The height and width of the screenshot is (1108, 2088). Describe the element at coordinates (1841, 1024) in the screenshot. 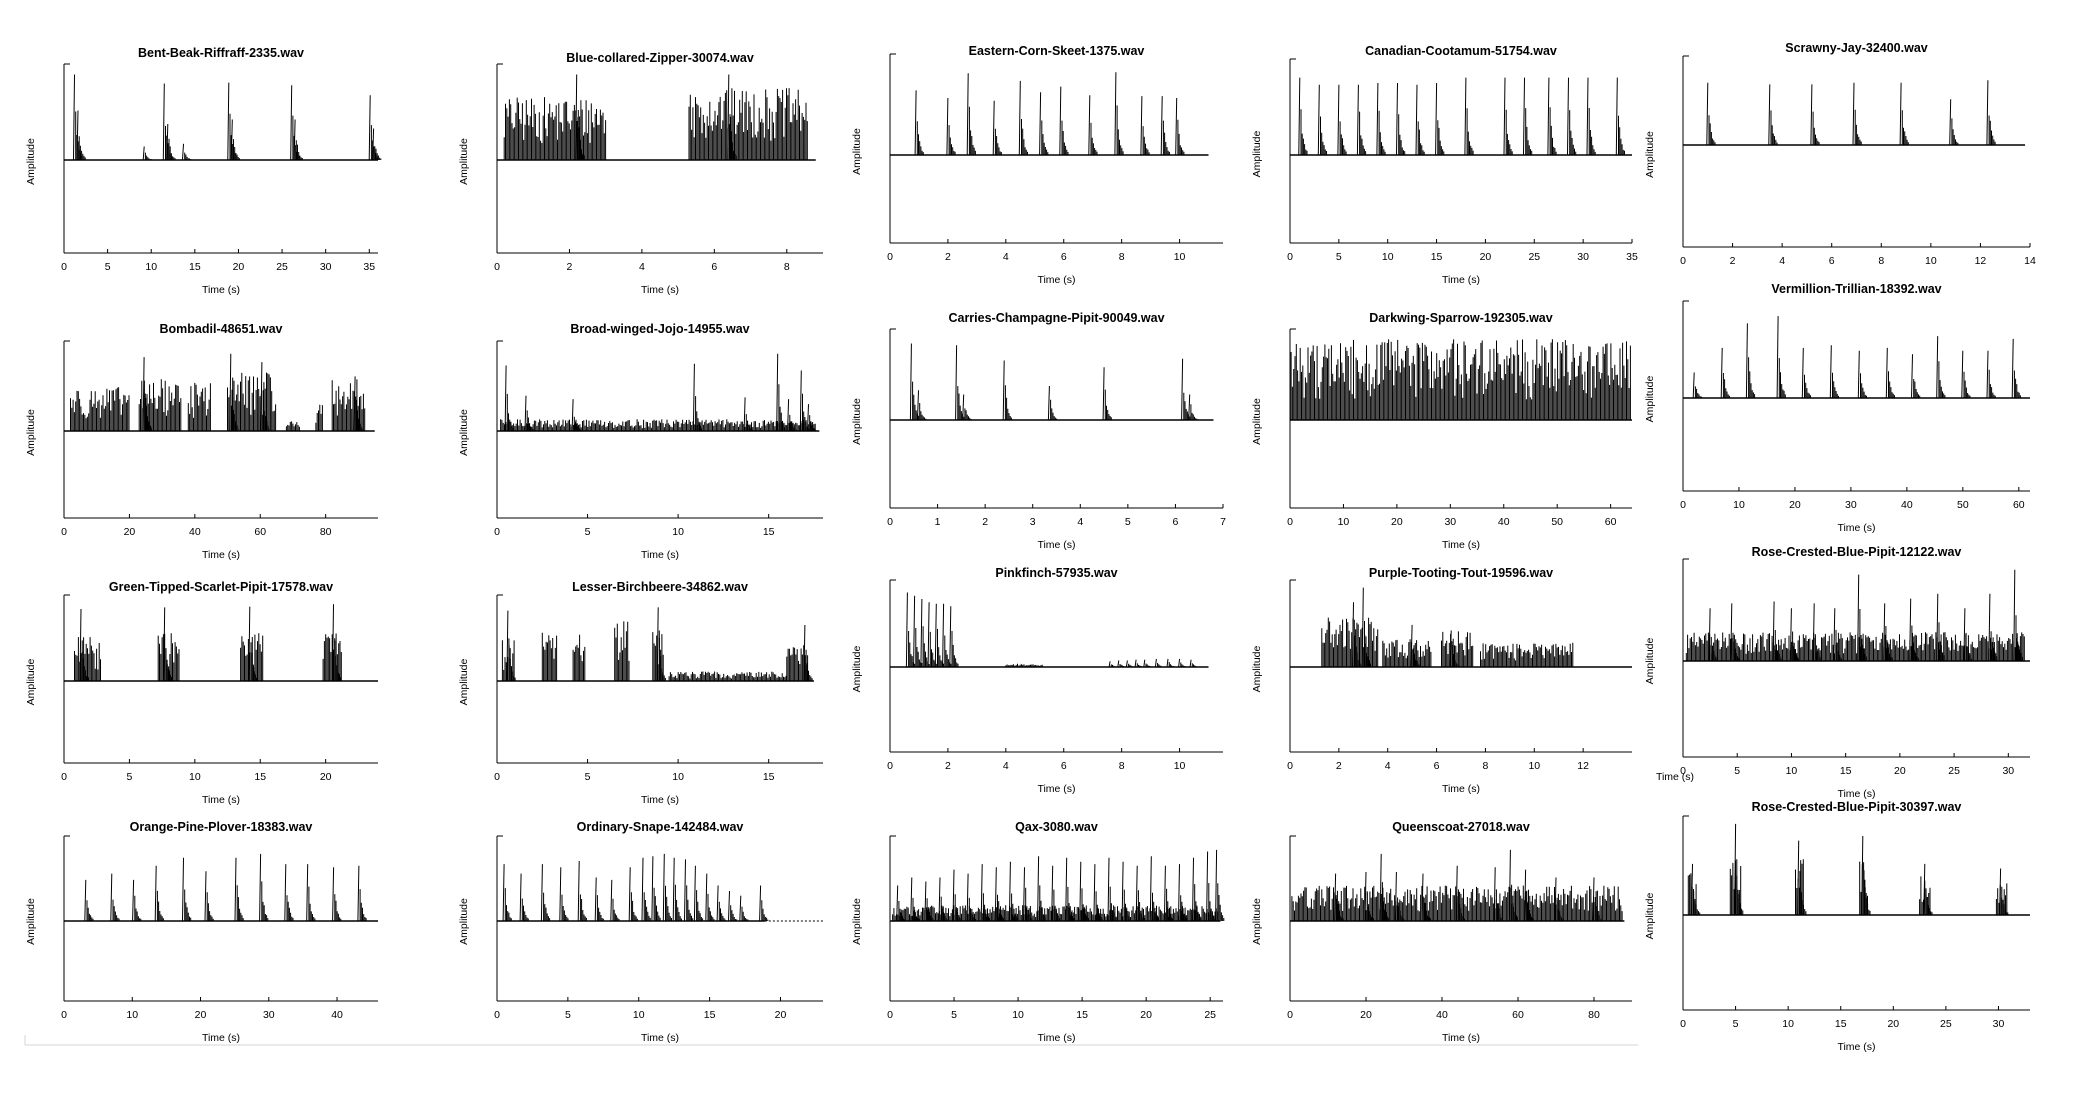

I see `x-tick-label: 15` at that location.